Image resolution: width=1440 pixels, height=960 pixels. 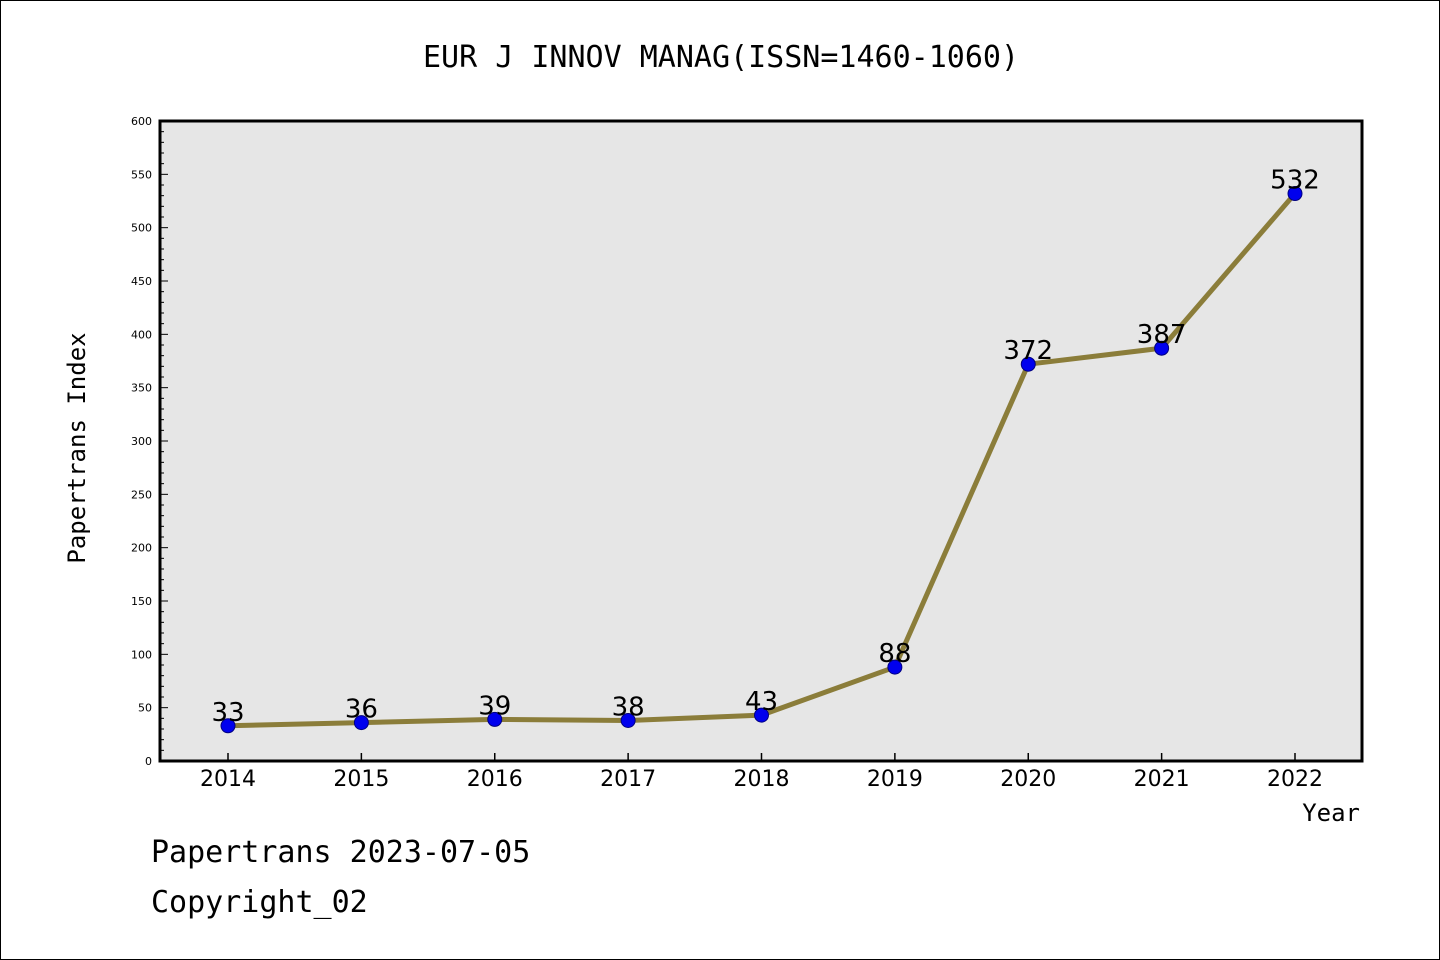 I want to click on data-label: 372, so click(x=1028, y=351).